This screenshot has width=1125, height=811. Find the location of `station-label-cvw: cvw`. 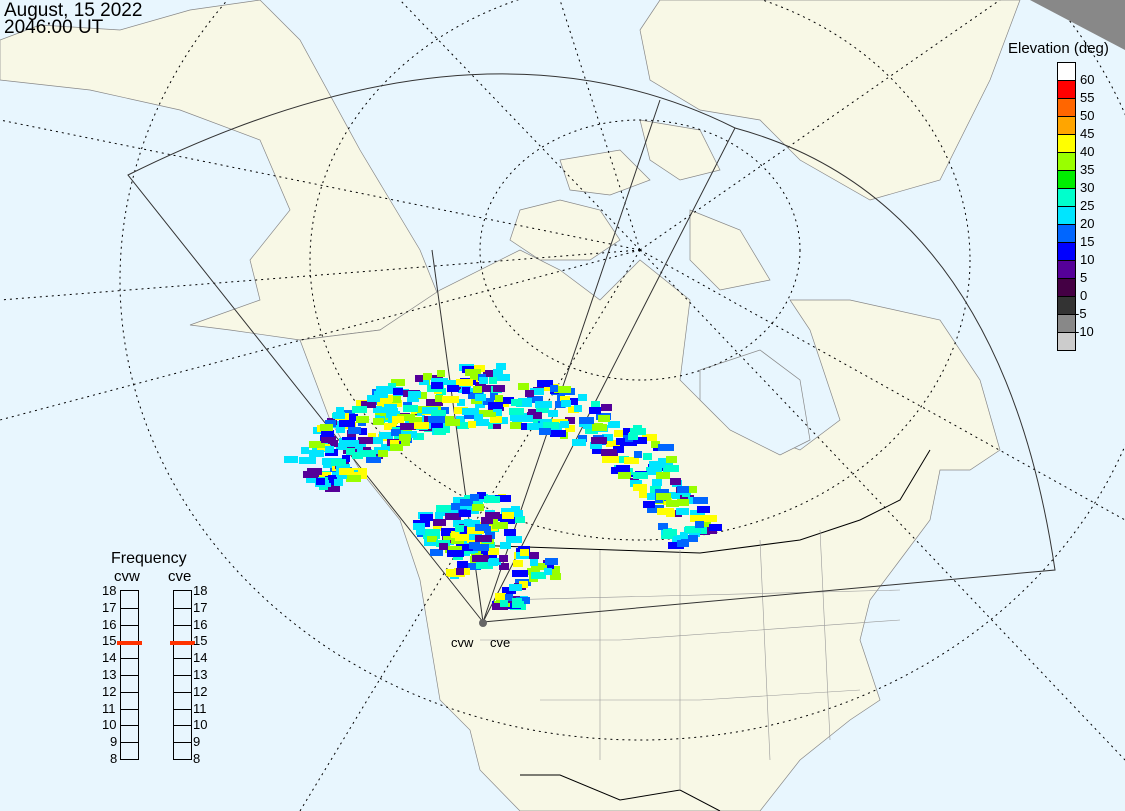

station-label-cvw: cvw is located at coordinates (462, 642).